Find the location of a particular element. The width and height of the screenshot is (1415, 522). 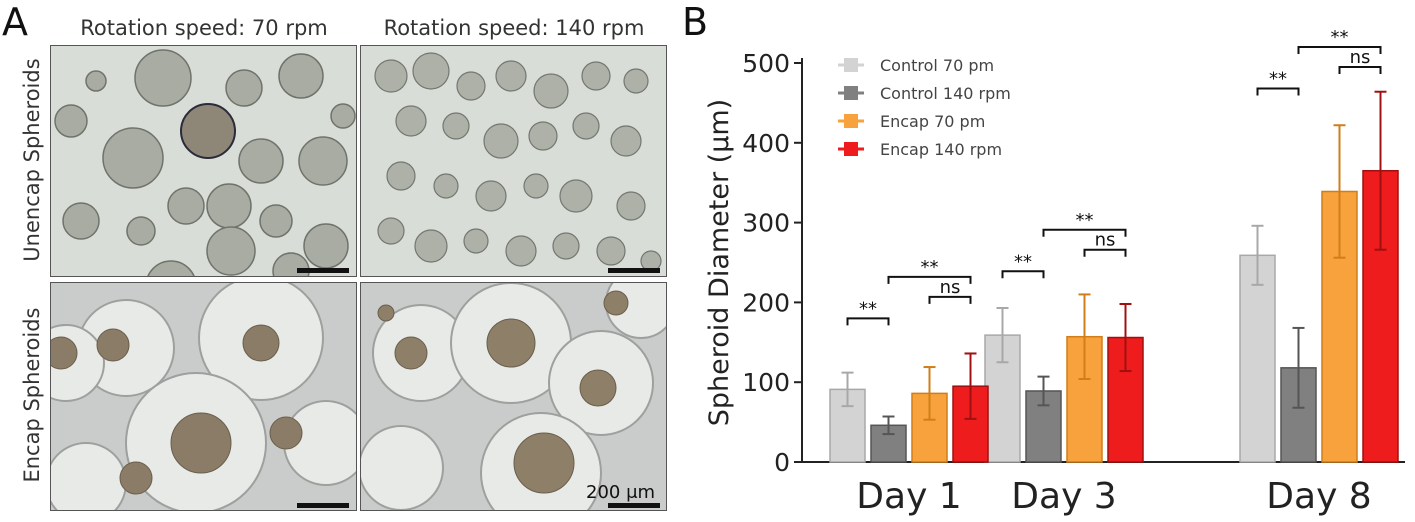

row-title-encap: Encap Spheroids is located at coordinates (32, 395).